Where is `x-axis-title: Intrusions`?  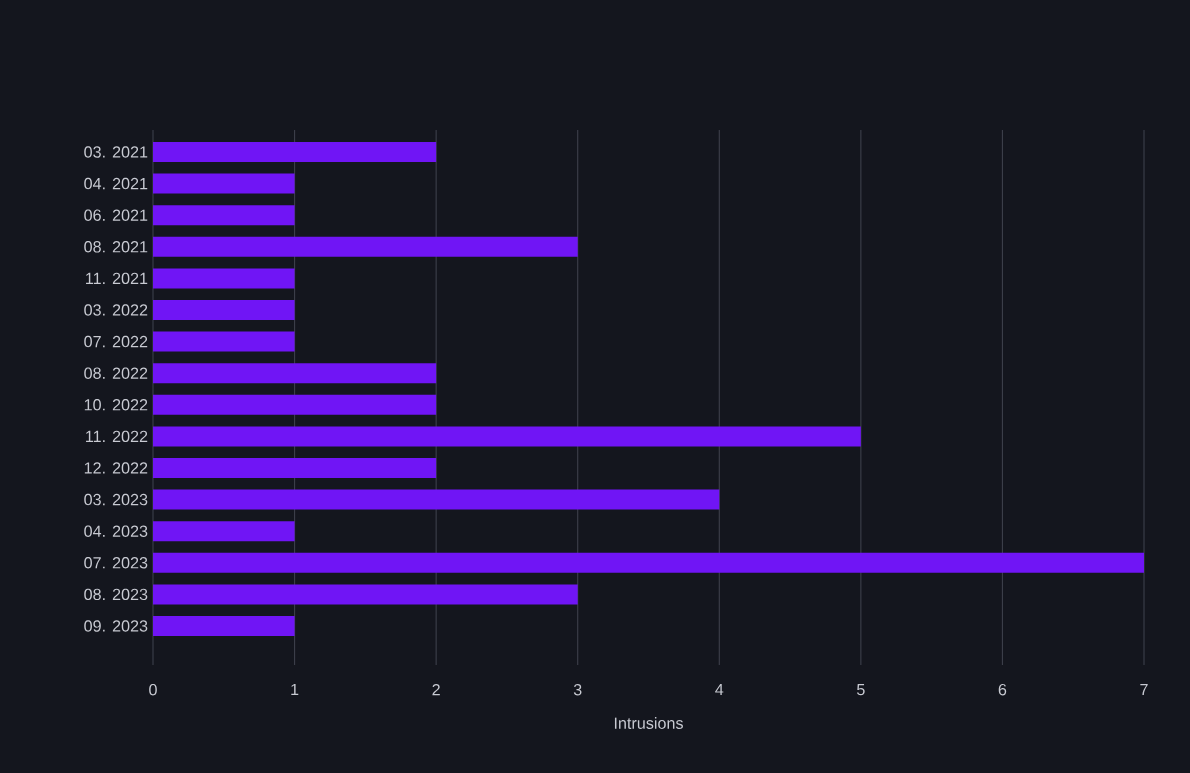 x-axis-title: Intrusions is located at coordinates (648, 723).